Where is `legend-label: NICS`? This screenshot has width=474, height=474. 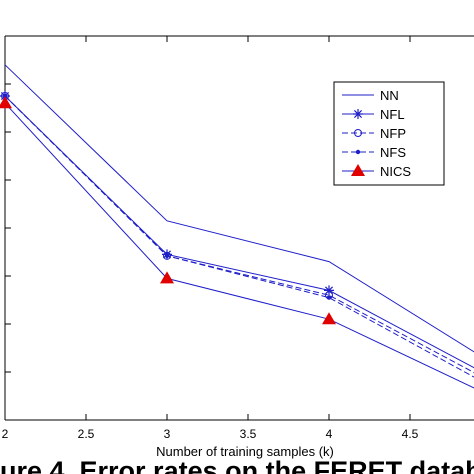 legend-label: NICS is located at coordinates (395, 171).